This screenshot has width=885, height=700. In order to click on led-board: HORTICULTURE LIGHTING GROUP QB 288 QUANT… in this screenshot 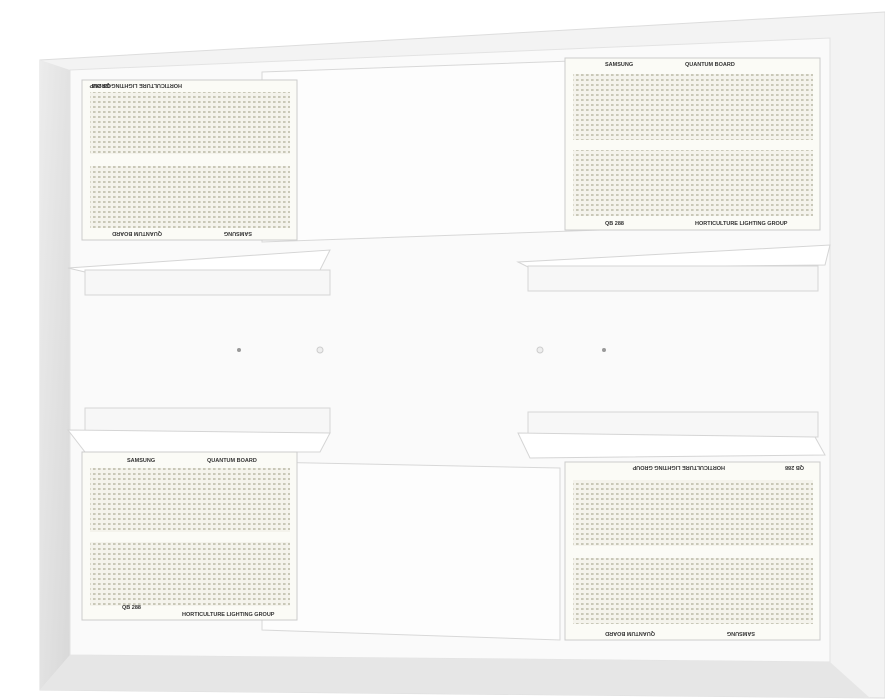, I will do `click(692, 551)`.